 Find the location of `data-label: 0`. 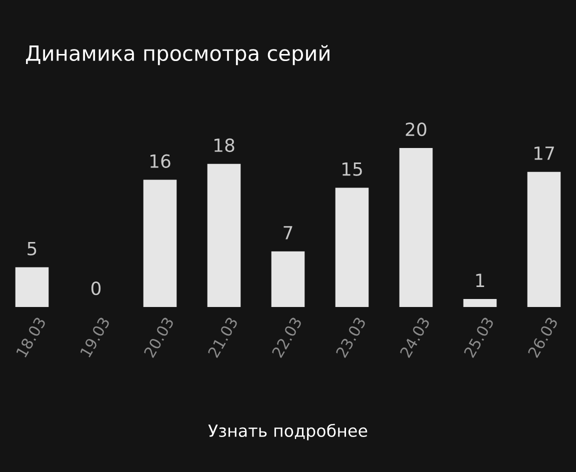

data-label: 0 is located at coordinates (96, 289).